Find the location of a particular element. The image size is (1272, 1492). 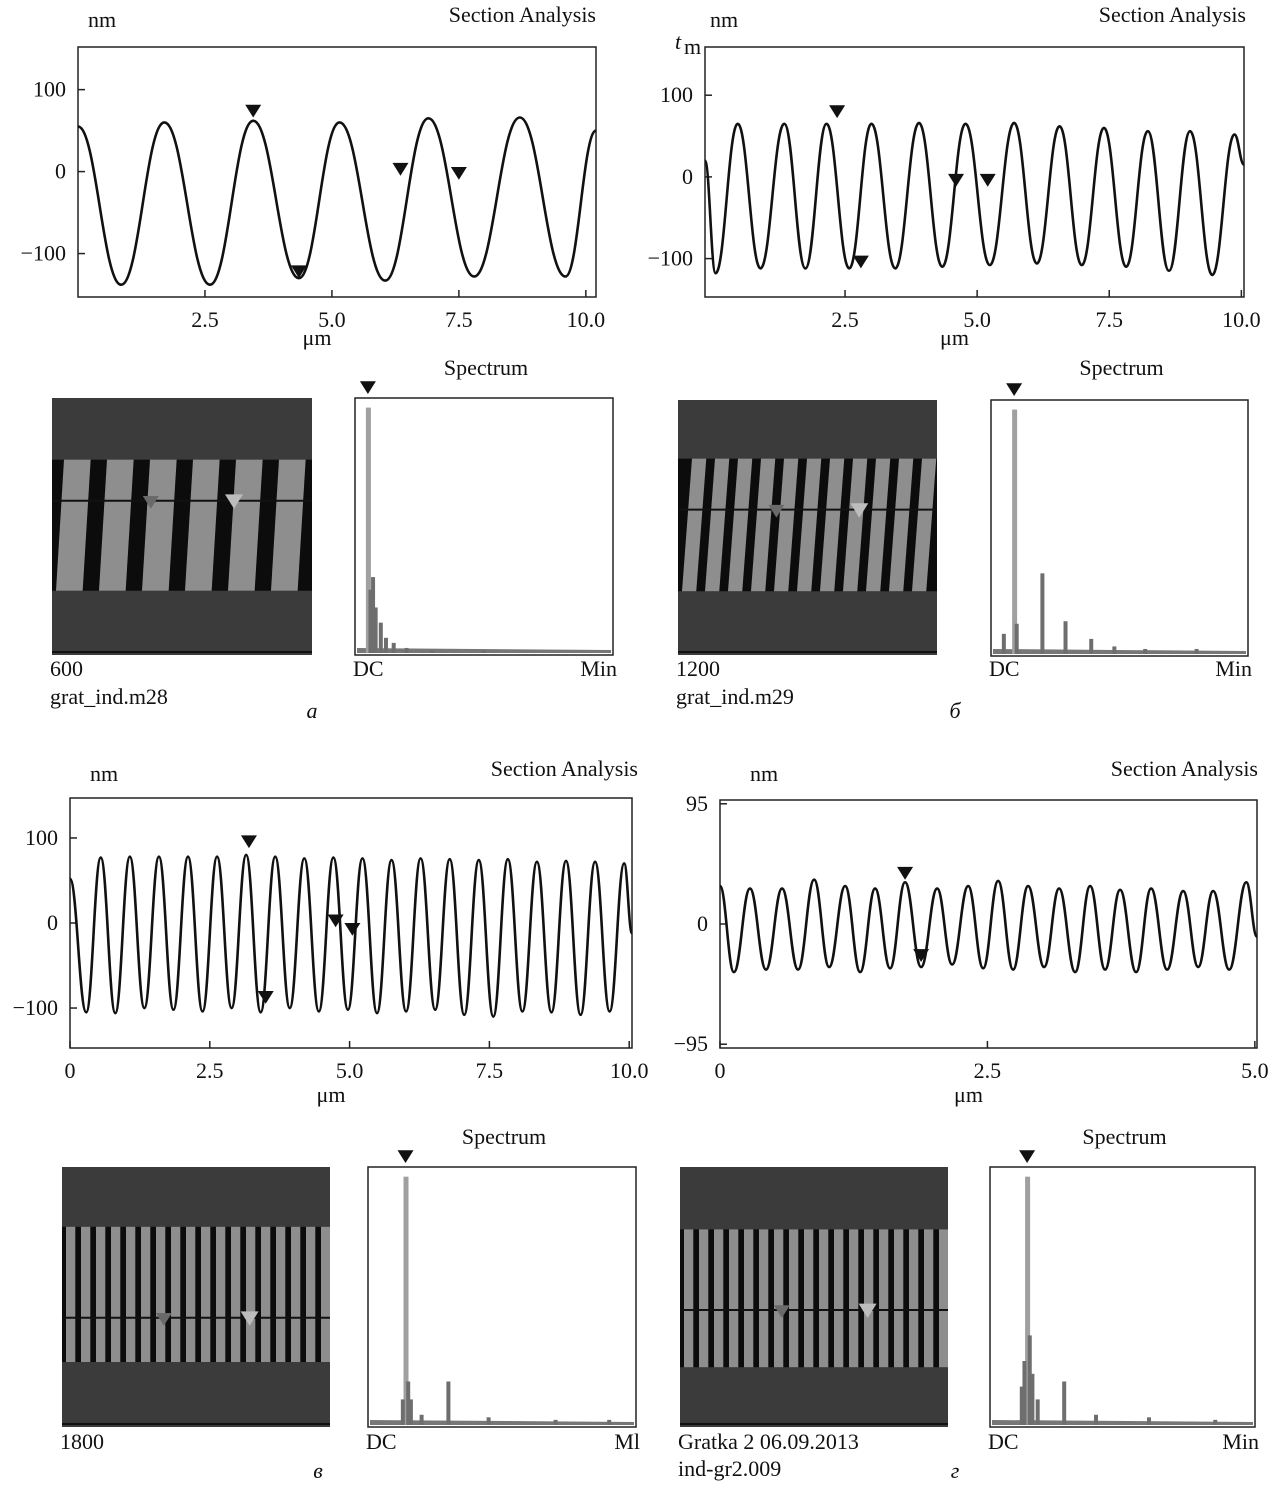

panel-letter: а is located at coordinates (312, 710).